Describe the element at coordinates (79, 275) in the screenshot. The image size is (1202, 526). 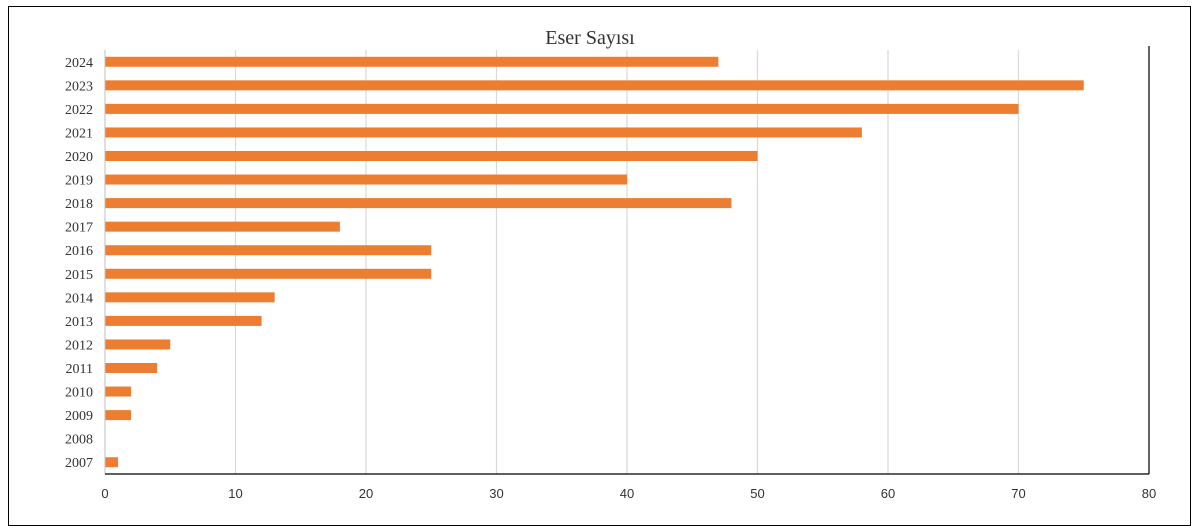
I see `y-tick-label: 2015` at that location.